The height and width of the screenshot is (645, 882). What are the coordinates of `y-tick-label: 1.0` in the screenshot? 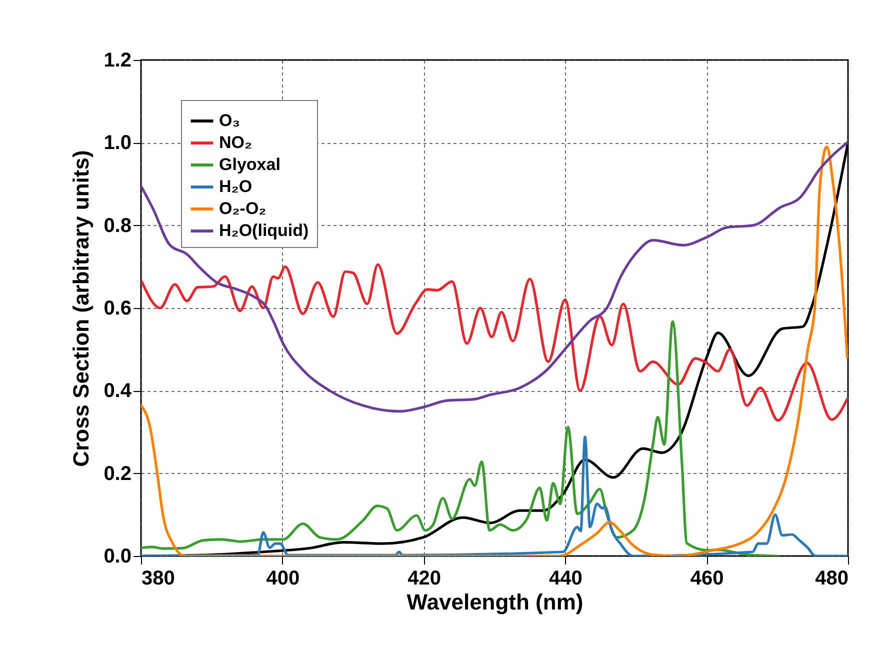 It's located at (118, 143).